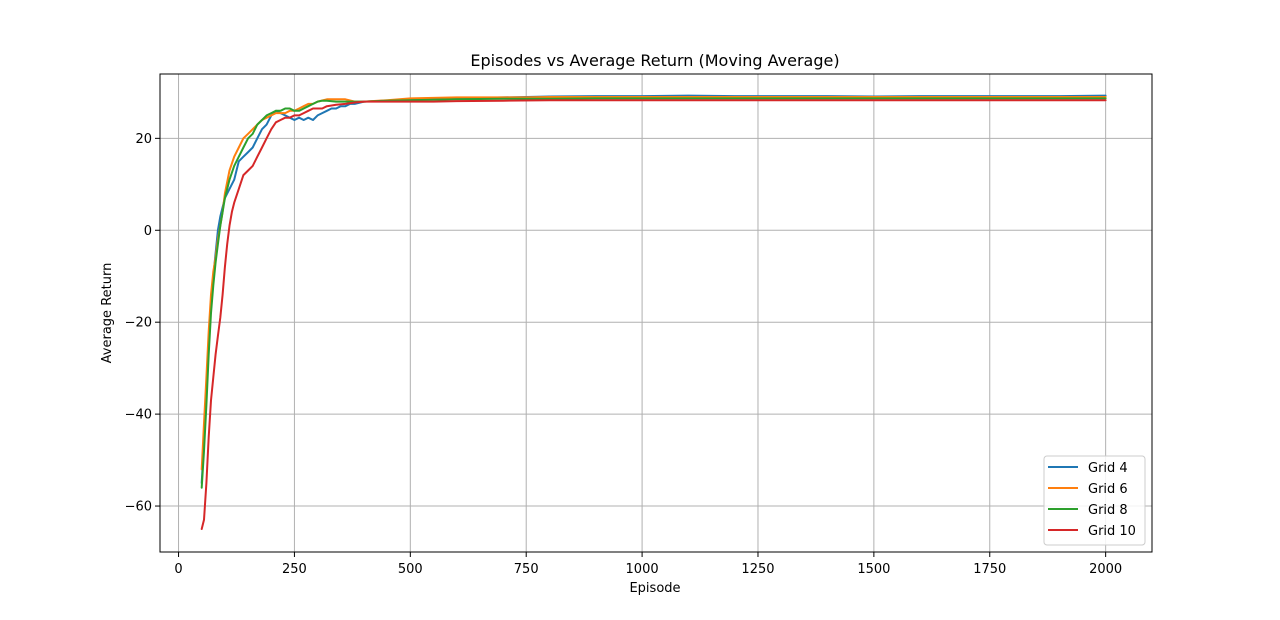  I want to click on y-tick-label: 0, so click(148, 231).